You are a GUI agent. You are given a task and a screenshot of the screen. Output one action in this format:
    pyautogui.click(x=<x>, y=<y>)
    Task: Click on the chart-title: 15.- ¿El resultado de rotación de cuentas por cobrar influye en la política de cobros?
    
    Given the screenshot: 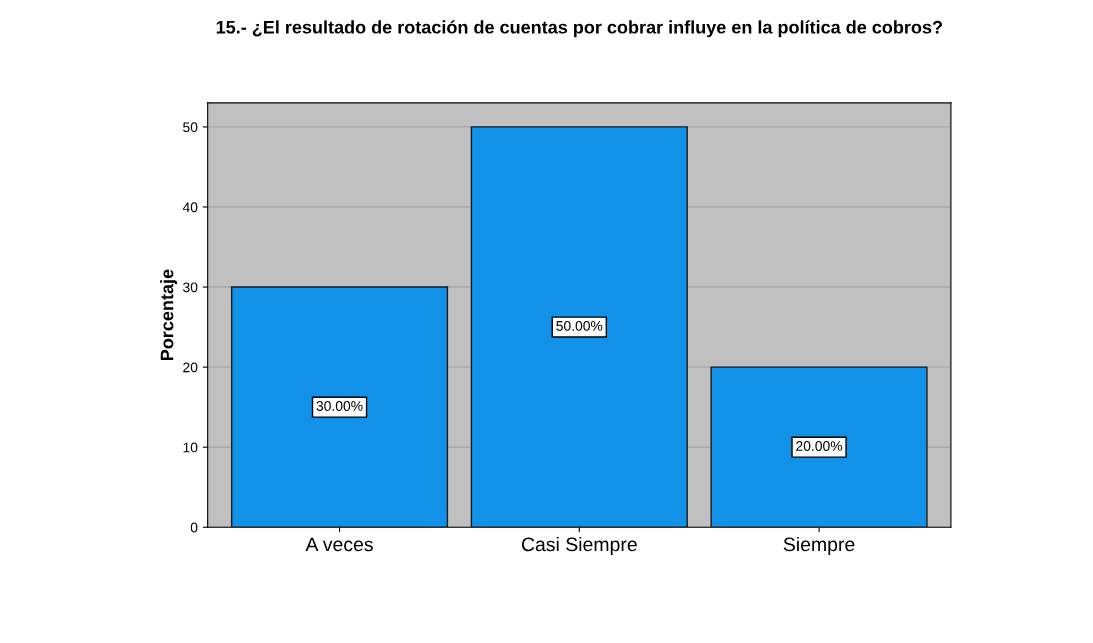 What is the action you would take?
    pyautogui.click(x=579, y=29)
    